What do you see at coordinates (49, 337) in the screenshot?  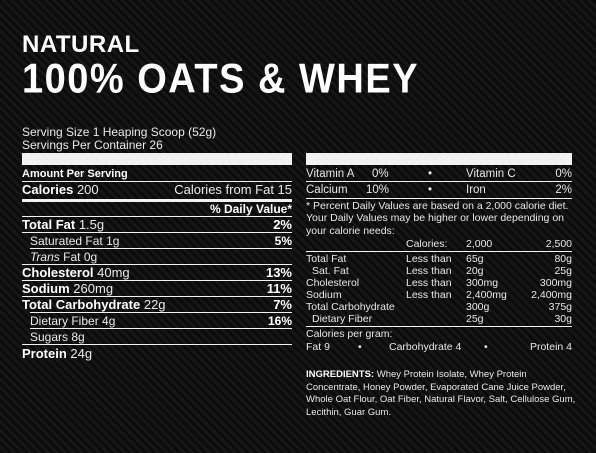 I see `nutrient-label: Sugars` at bounding box center [49, 337].